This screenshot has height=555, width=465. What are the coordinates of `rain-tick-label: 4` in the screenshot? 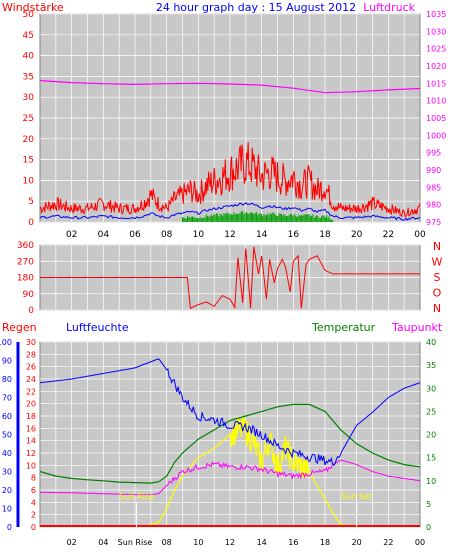 It's located at (33, 502).